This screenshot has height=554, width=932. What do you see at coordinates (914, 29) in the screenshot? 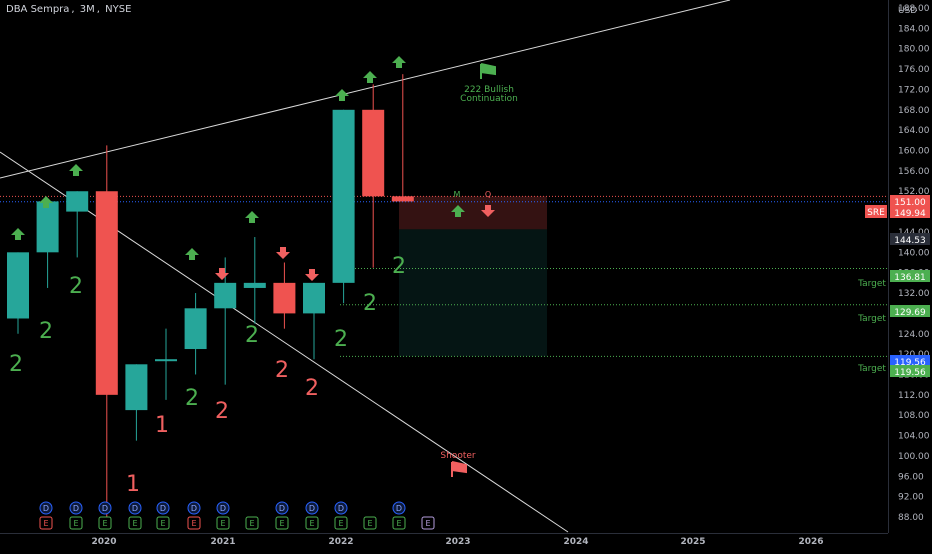
I see `y-tick-label: 184.00` at bounding box center [914, 29].